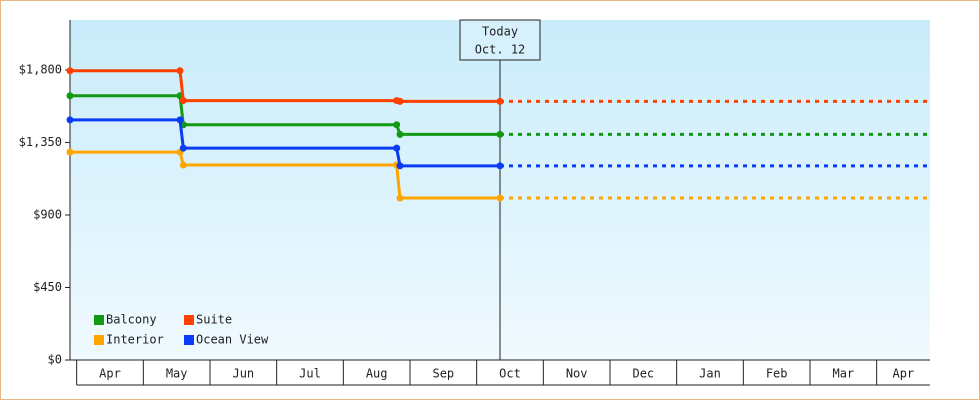 This screenshot has height=400, width=980. Describe the element at coordinates (40, 142) in the screenshot. I see `y-tick-label: $1,350` at that location.